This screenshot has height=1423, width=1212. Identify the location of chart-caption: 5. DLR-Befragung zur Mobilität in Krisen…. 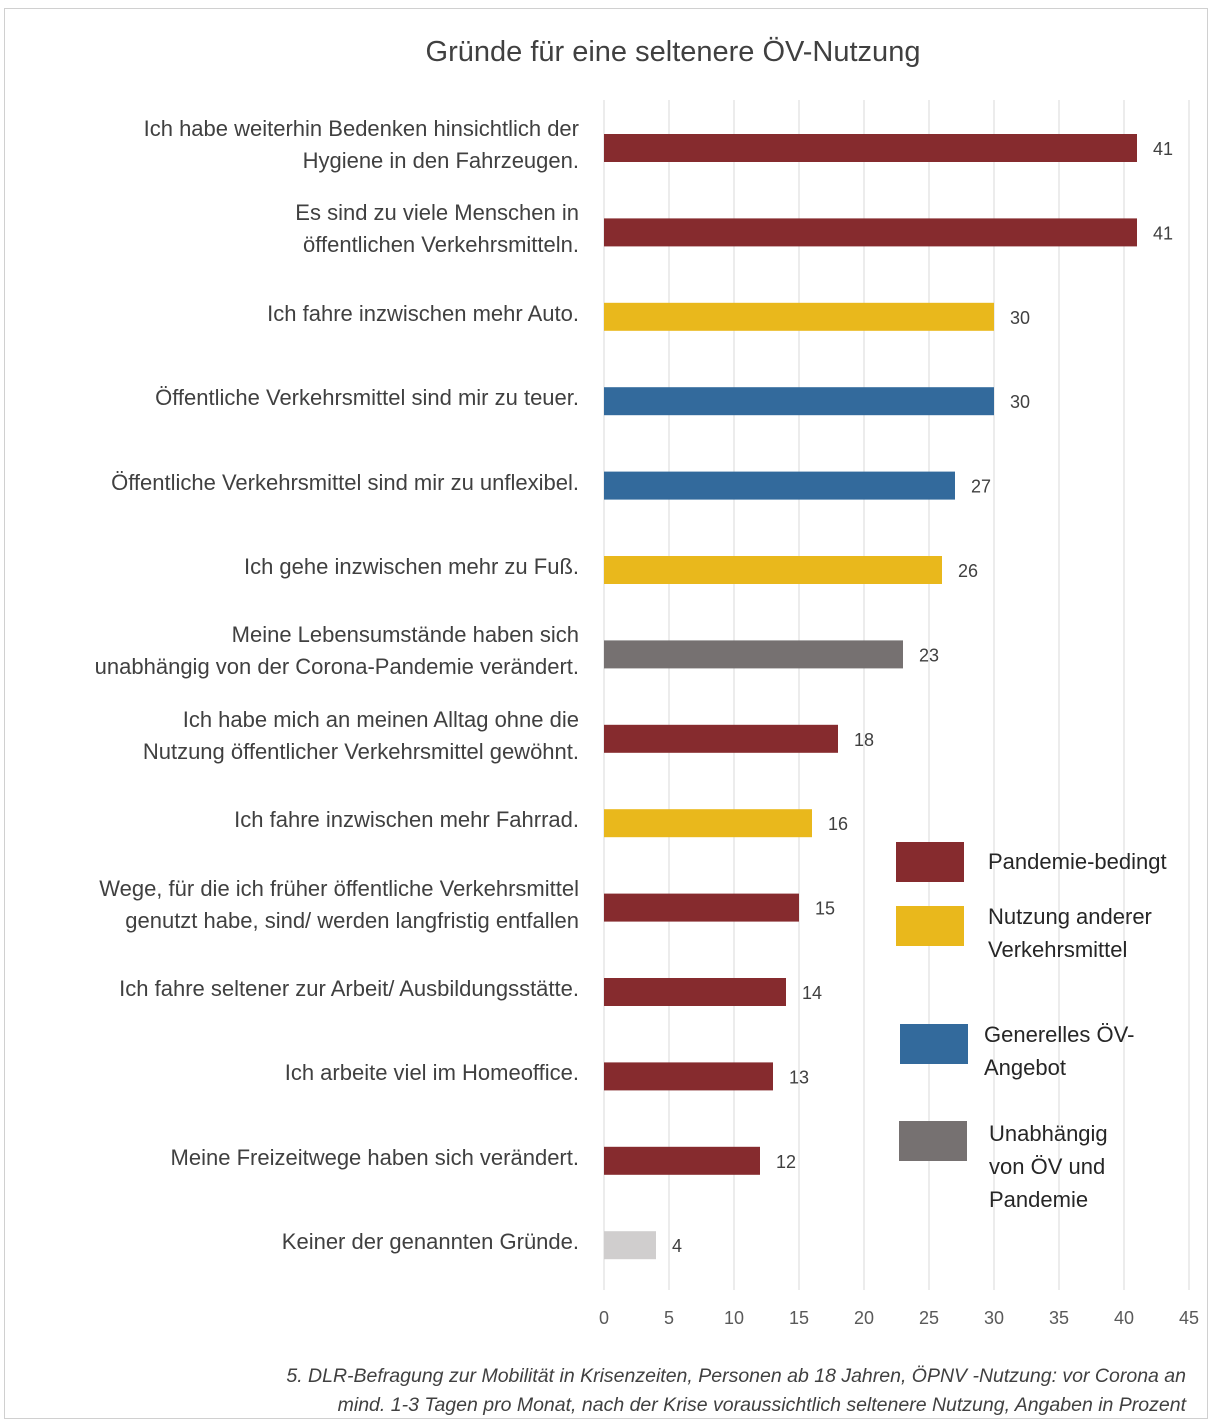
(596, 1391).